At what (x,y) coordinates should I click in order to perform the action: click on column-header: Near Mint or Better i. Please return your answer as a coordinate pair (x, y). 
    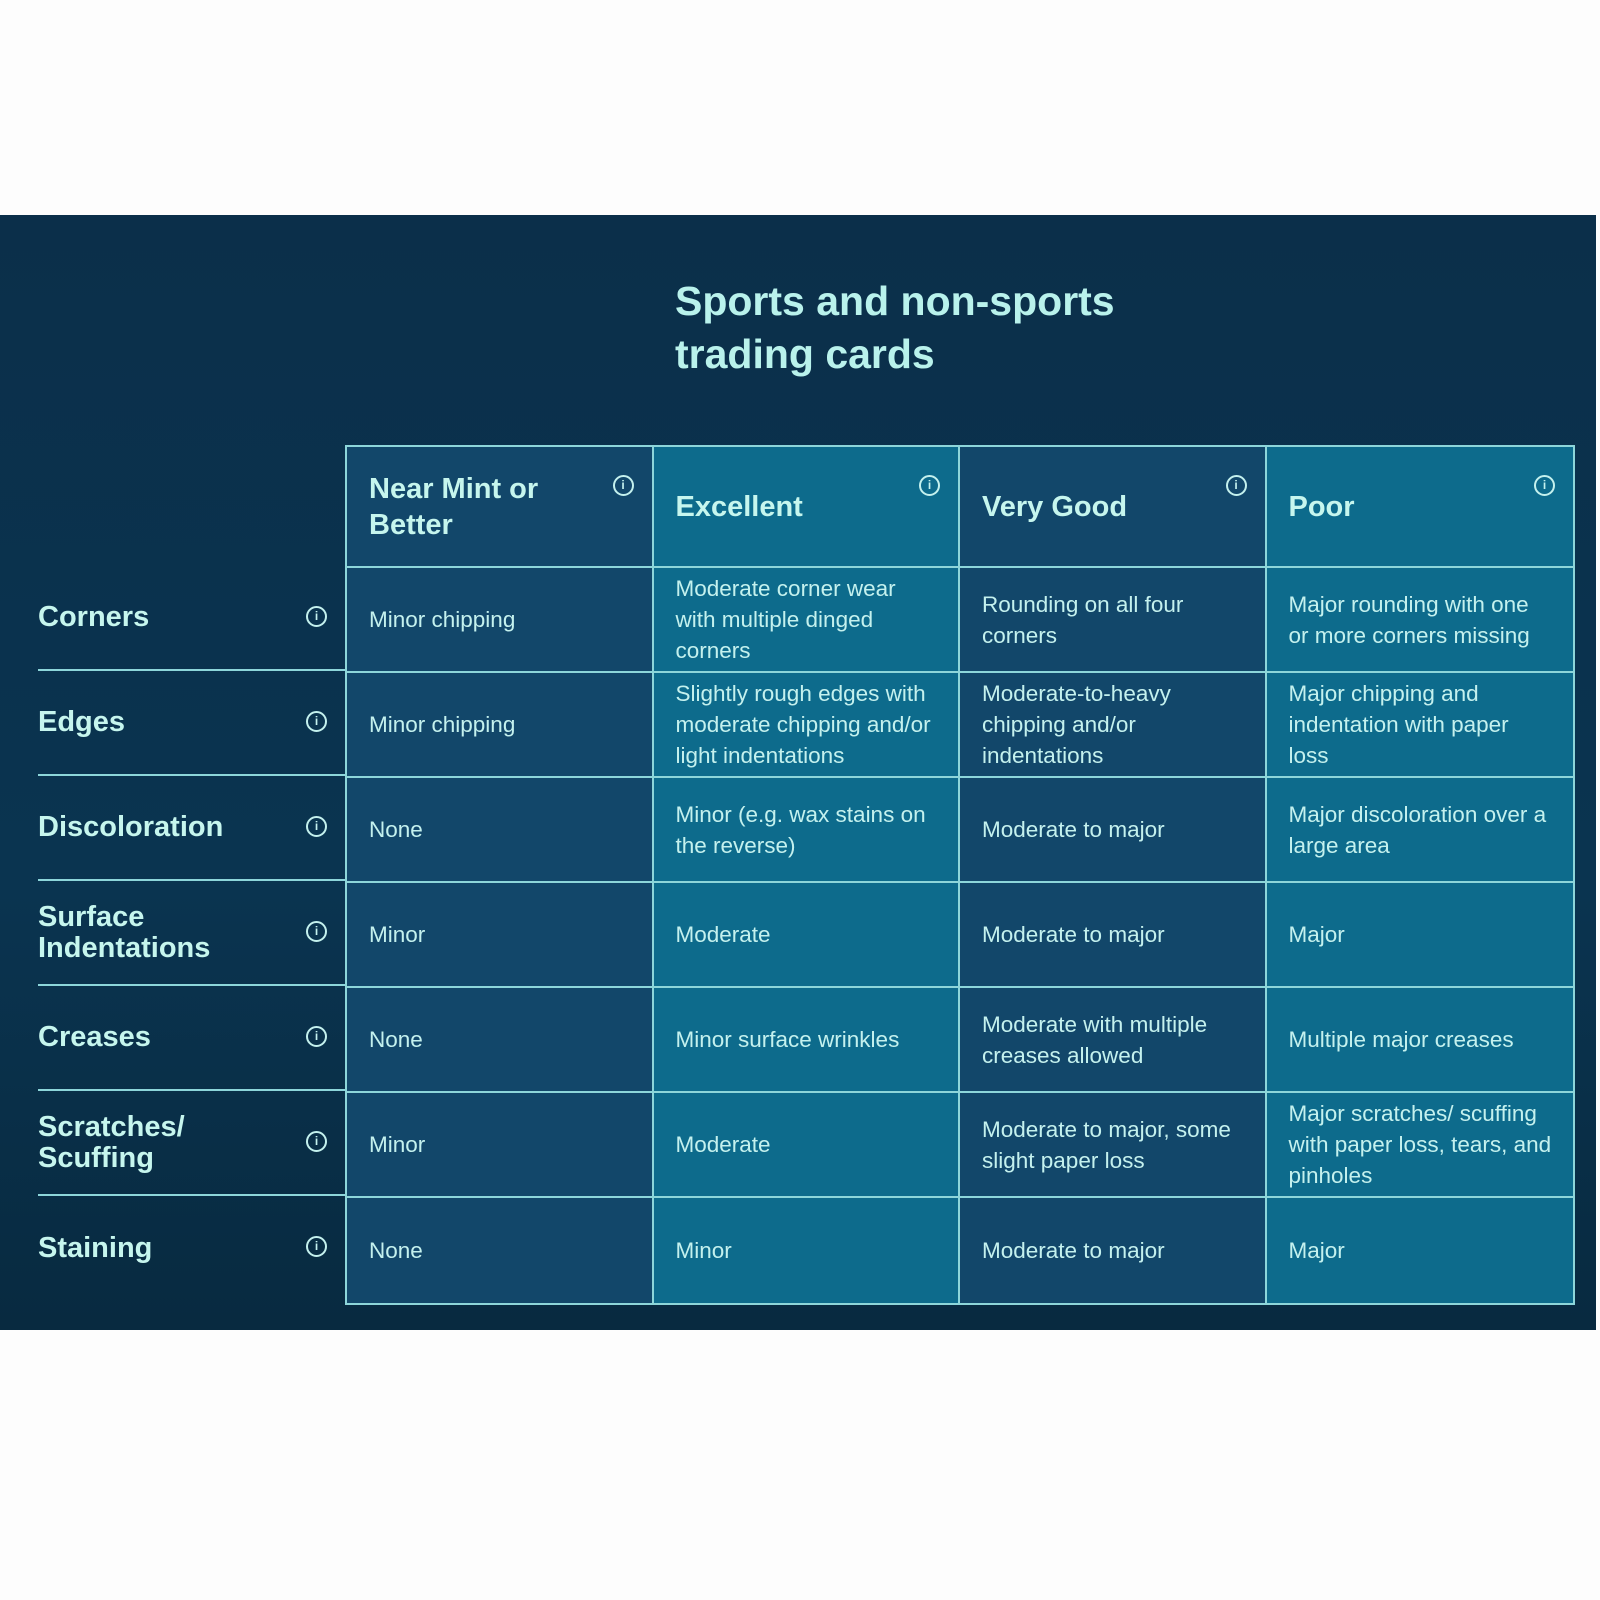
    Looking at the image, I should click on (500, 507).